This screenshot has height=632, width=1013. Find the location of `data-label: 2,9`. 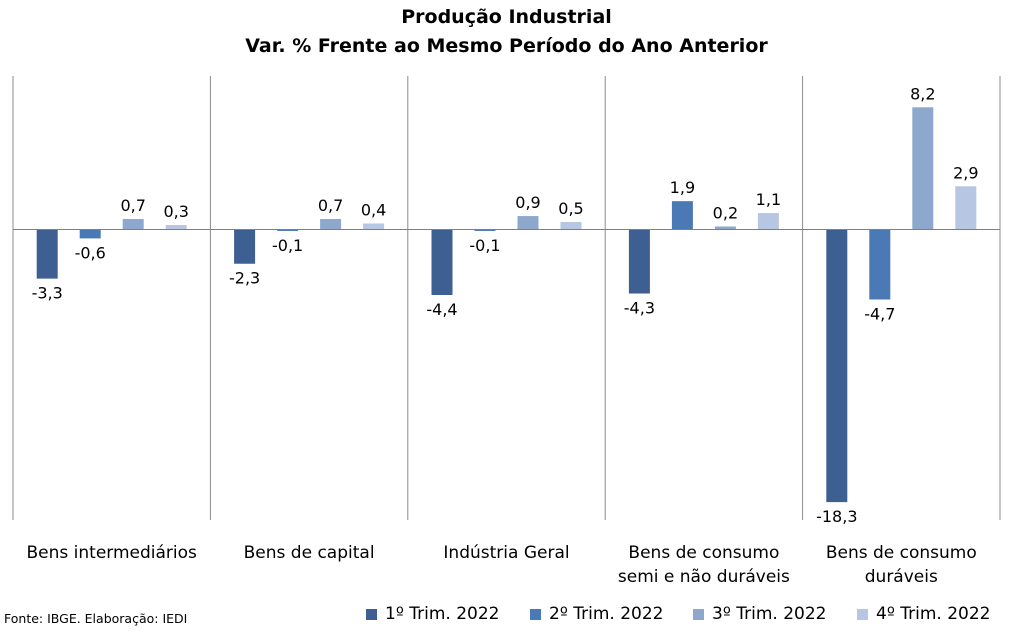

data-label: 2,9 is located at coordinates (965, 172).